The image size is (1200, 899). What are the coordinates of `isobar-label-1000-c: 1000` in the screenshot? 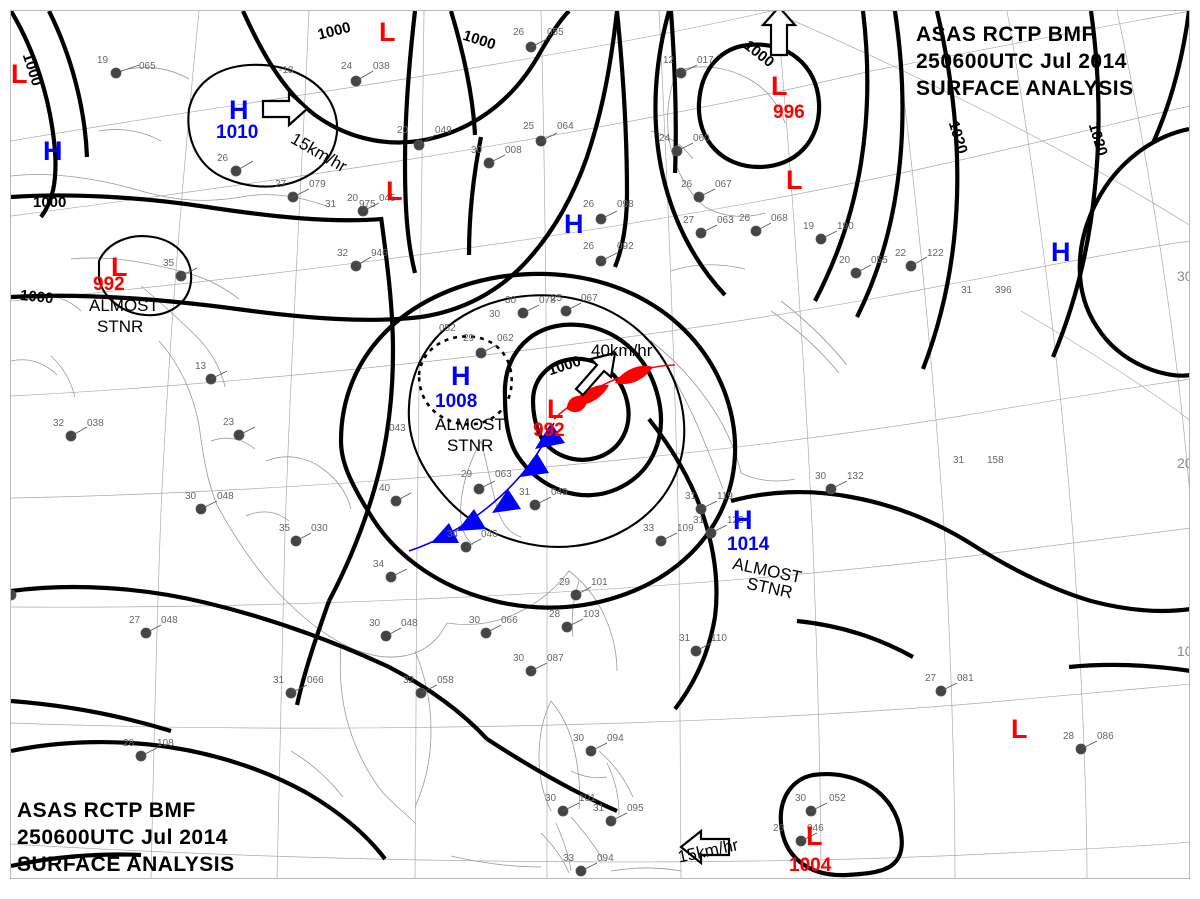 It's located at (37, 297).